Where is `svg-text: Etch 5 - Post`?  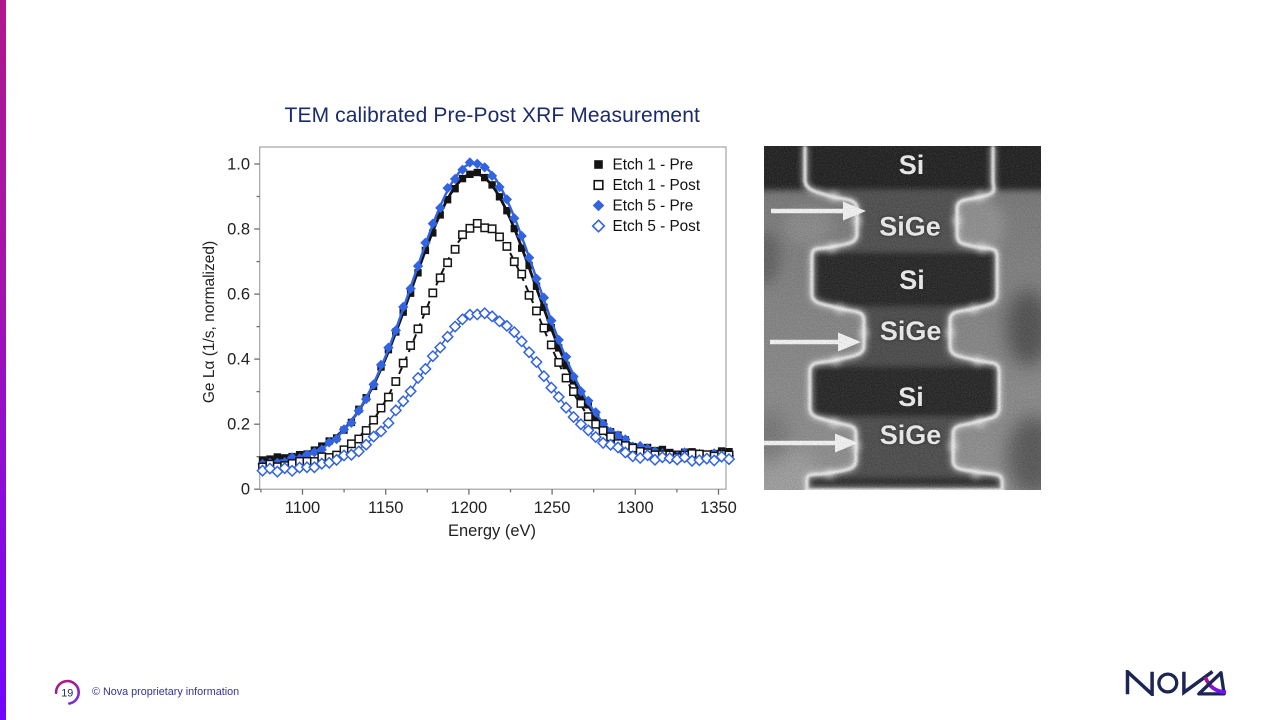
svg-text: Etch 5 - Post is located at coordinates (657, 226).